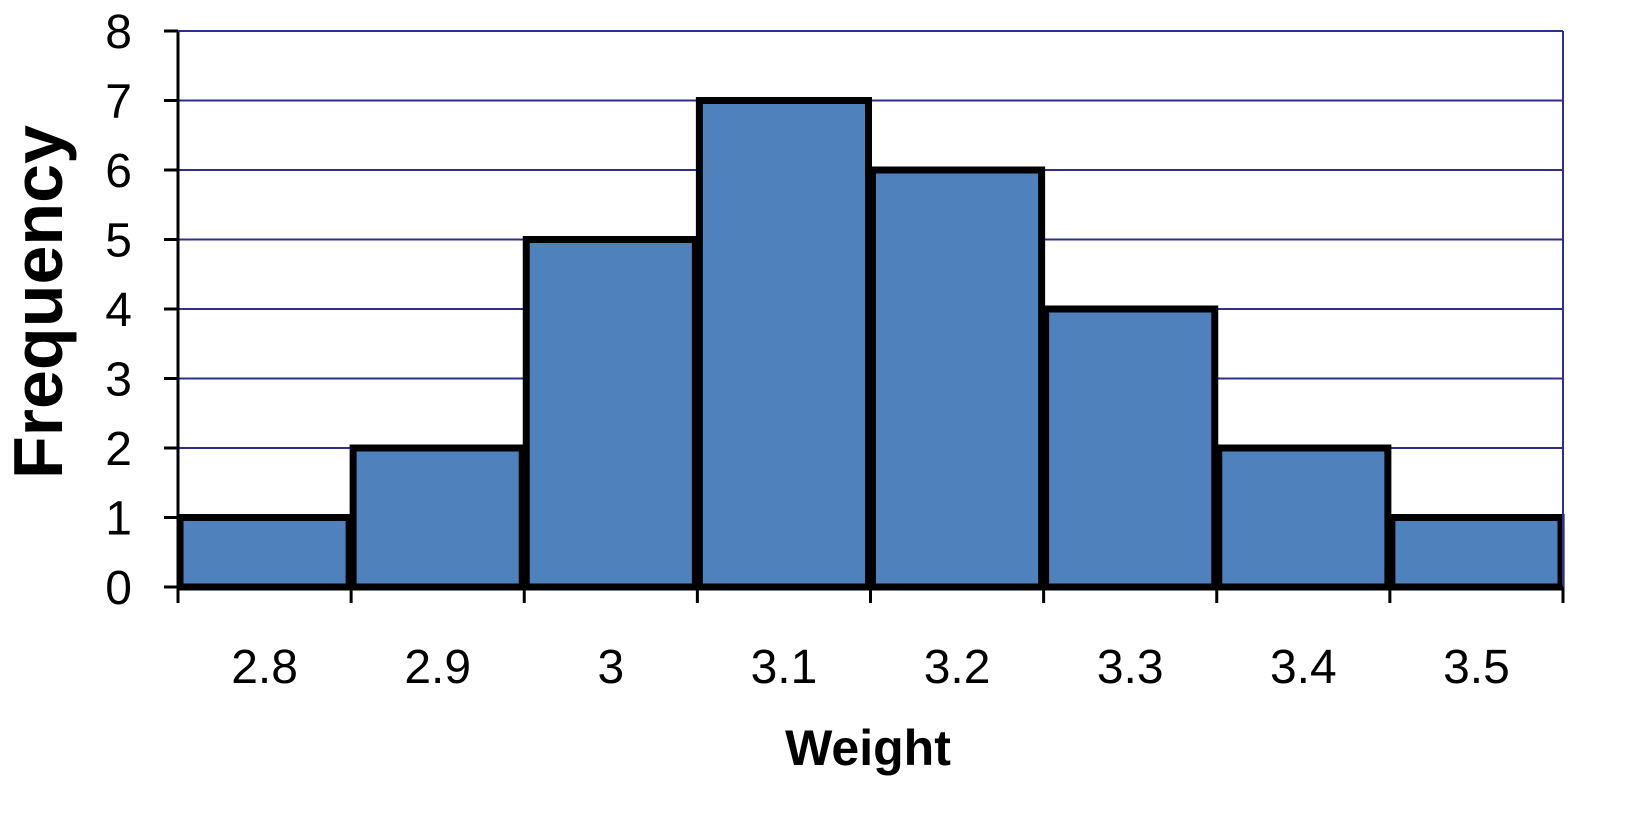 This screenshot has width=1645, height=814. Describe the element at coordinates (118, 102) in the screenshot. I see `y-tick-label: 7` at that location.